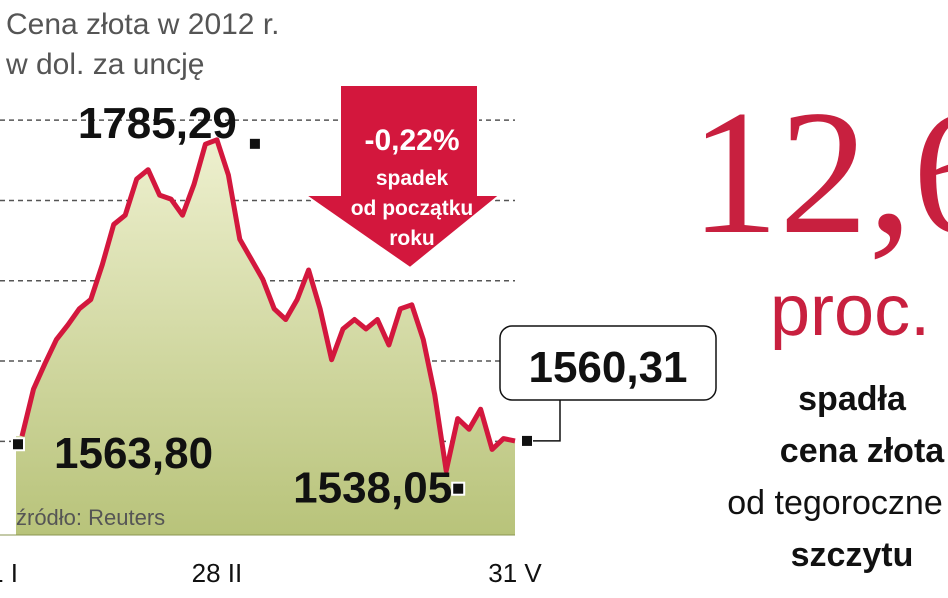 The width and height of the screenshot is (948, 598). I want to click on headline-unit: proc., so click(850, 311).